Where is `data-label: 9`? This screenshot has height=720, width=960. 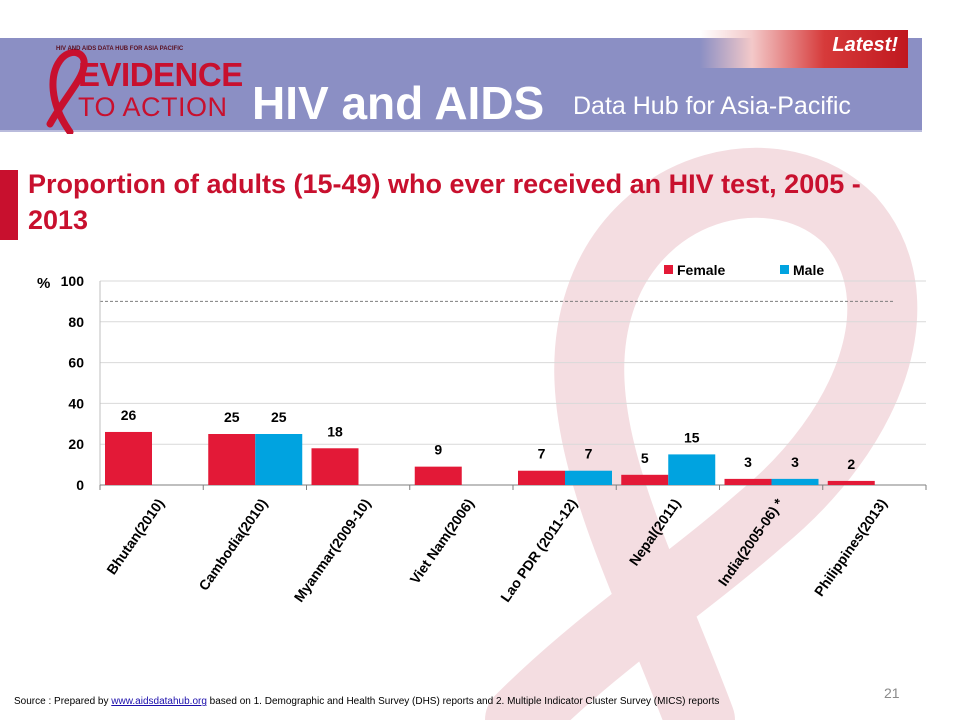
data-label: 9 is located at coordinates (438, 450).